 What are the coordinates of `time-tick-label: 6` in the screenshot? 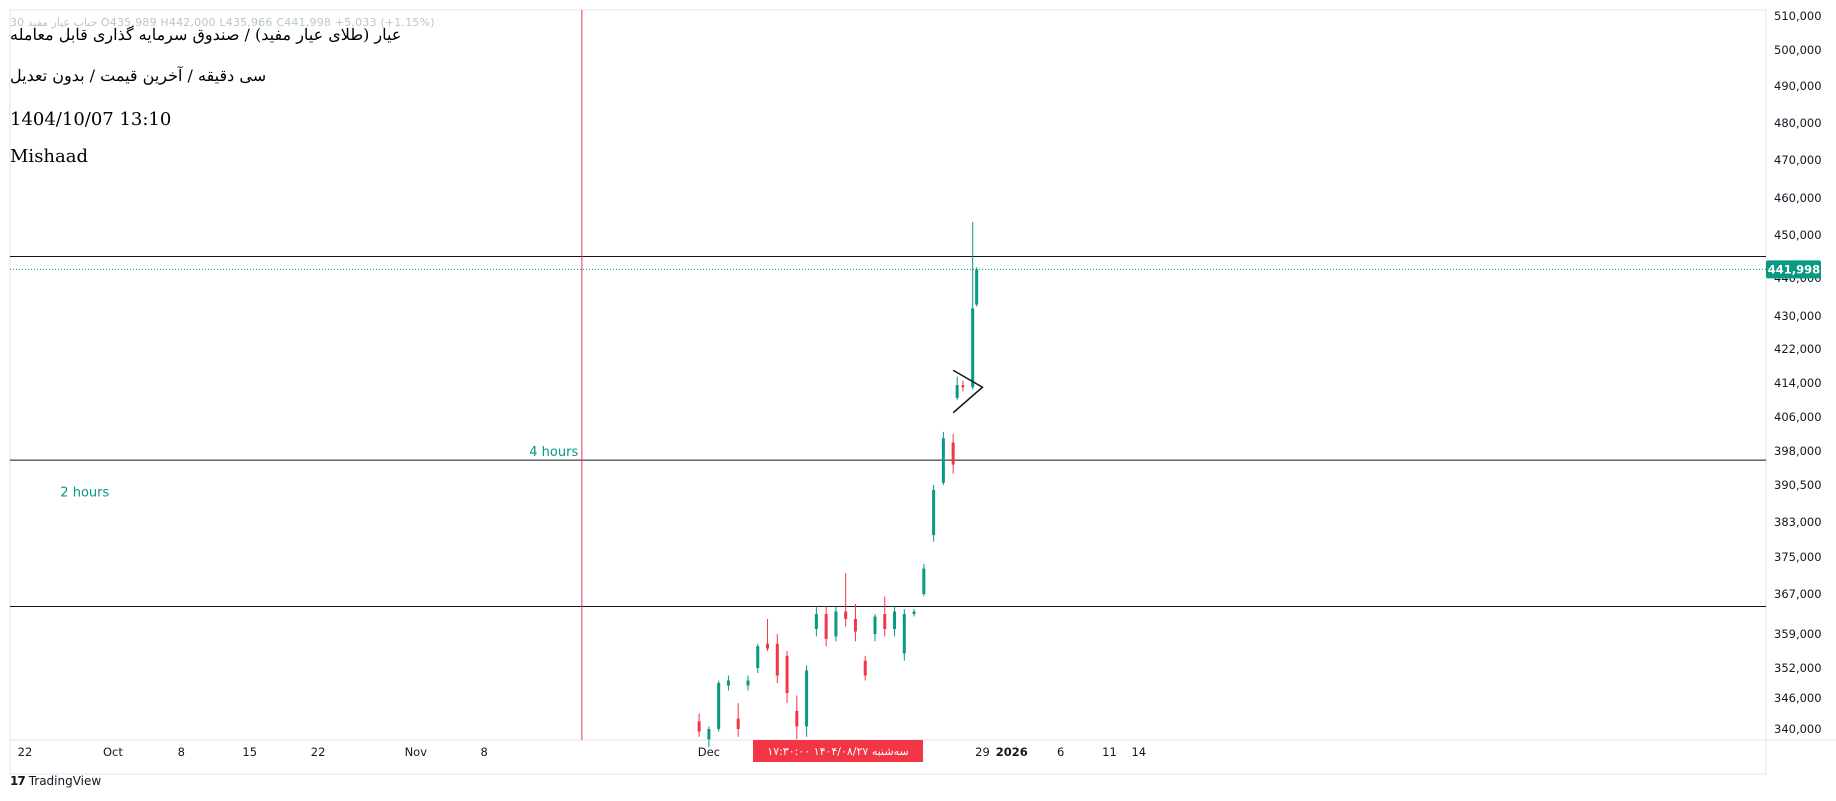 It's located at (1060, 752).